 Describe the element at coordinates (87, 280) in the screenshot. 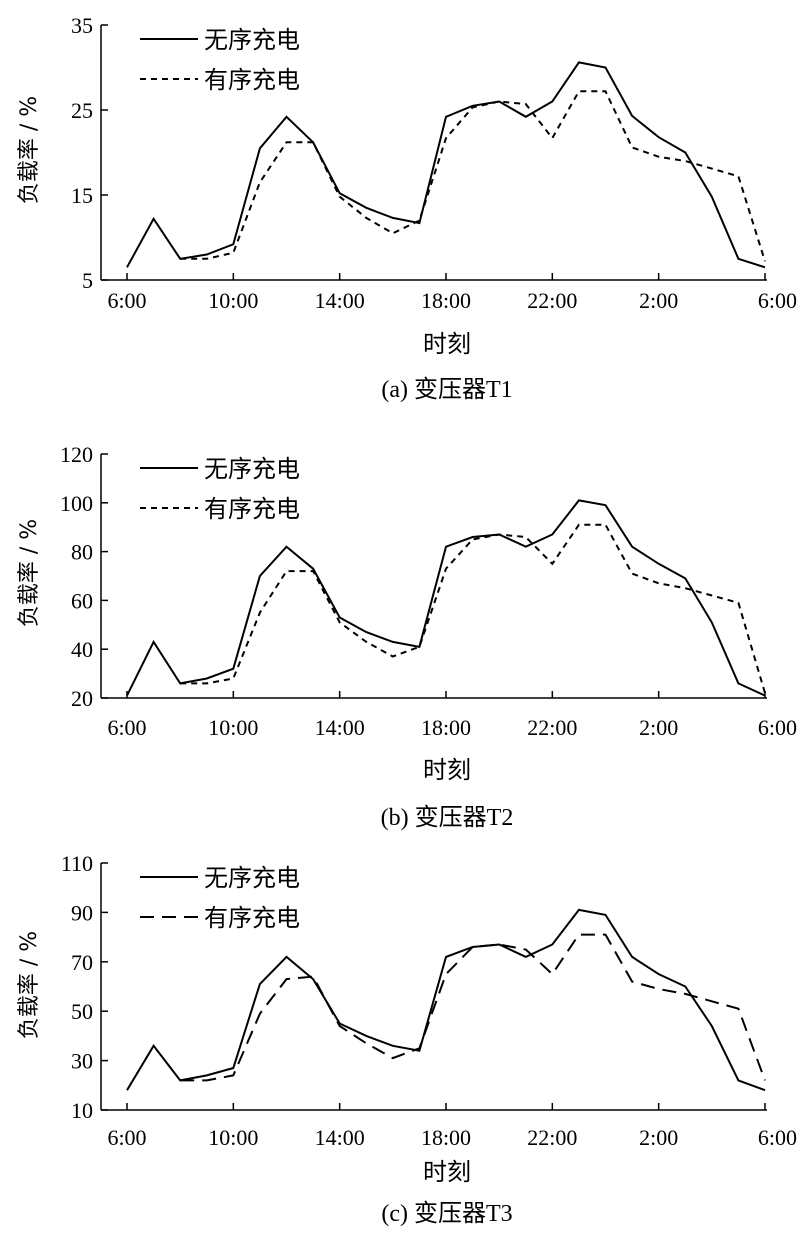

I see `y-tick-label: 5` at that location.